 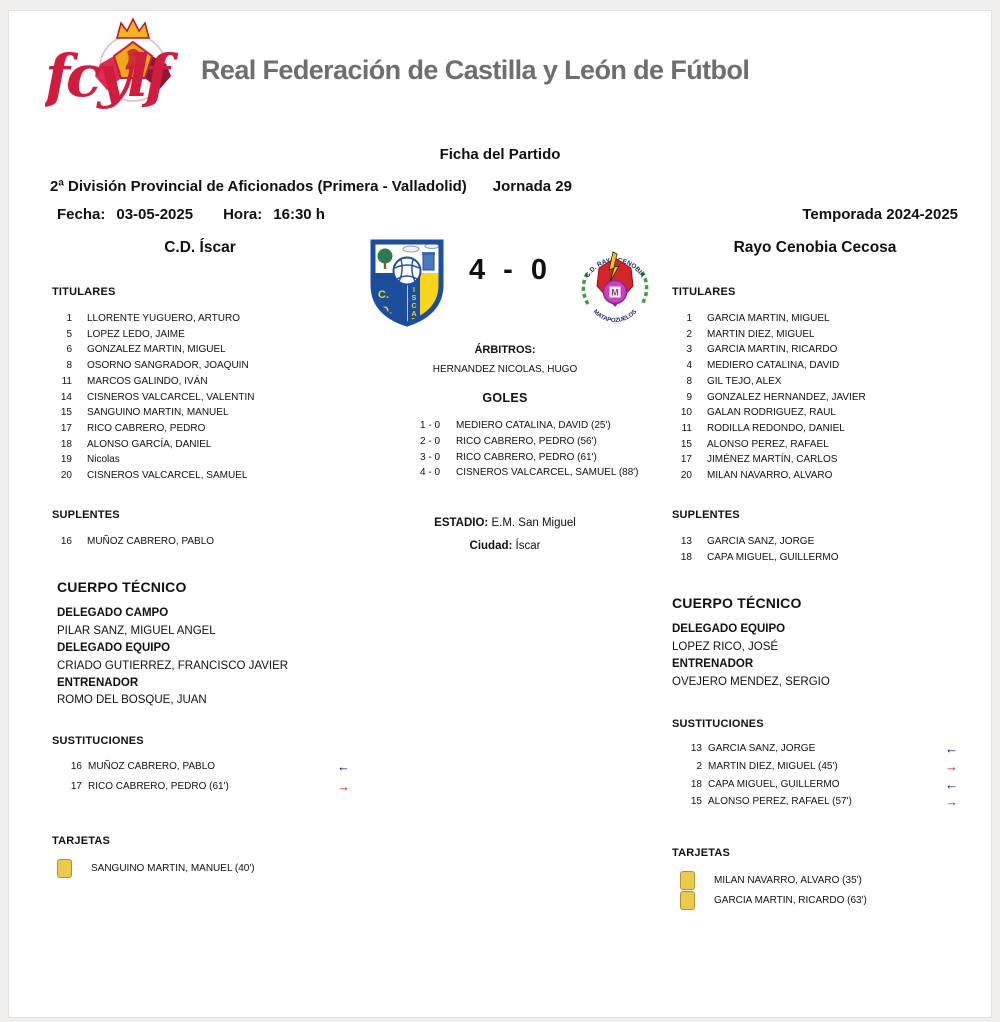 I want to click on player-row: 16 MUÑOZ CABRERO, PABLO, so click(x=133, y=542).